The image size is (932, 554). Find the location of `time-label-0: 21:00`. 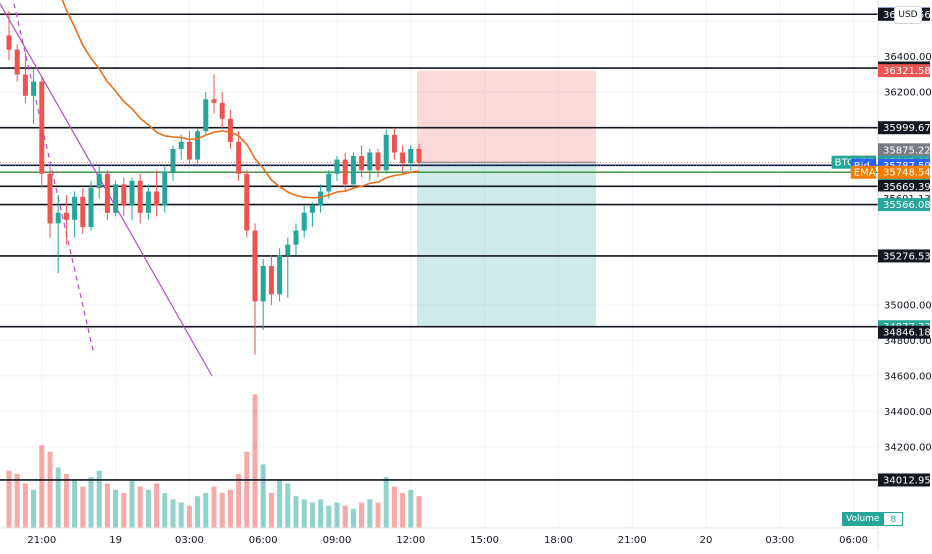

time-label-0: 21:00 is located at coordinates (41, 540).